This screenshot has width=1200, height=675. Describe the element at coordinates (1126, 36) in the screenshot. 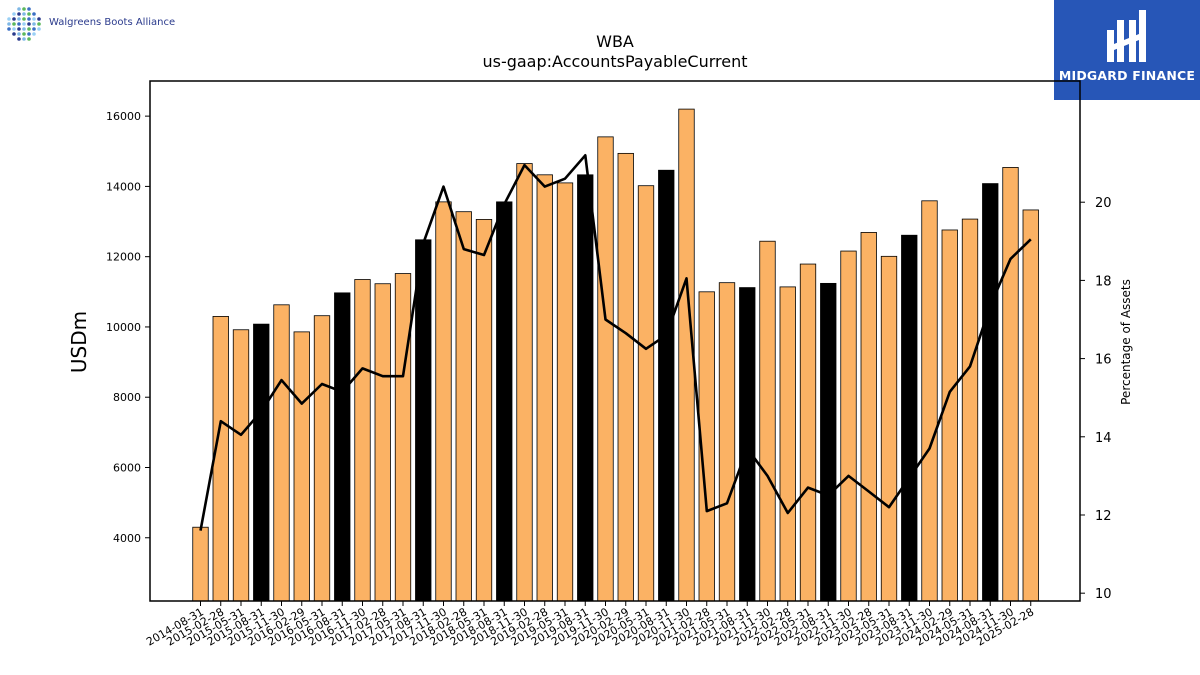

I see `partner-logo-icon` at that location.